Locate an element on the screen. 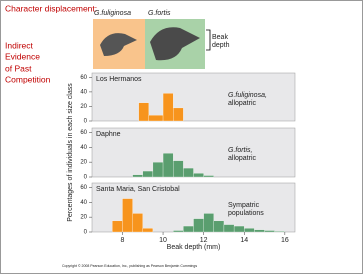  subheading-line: Competition is located at coordinates (28, 79).